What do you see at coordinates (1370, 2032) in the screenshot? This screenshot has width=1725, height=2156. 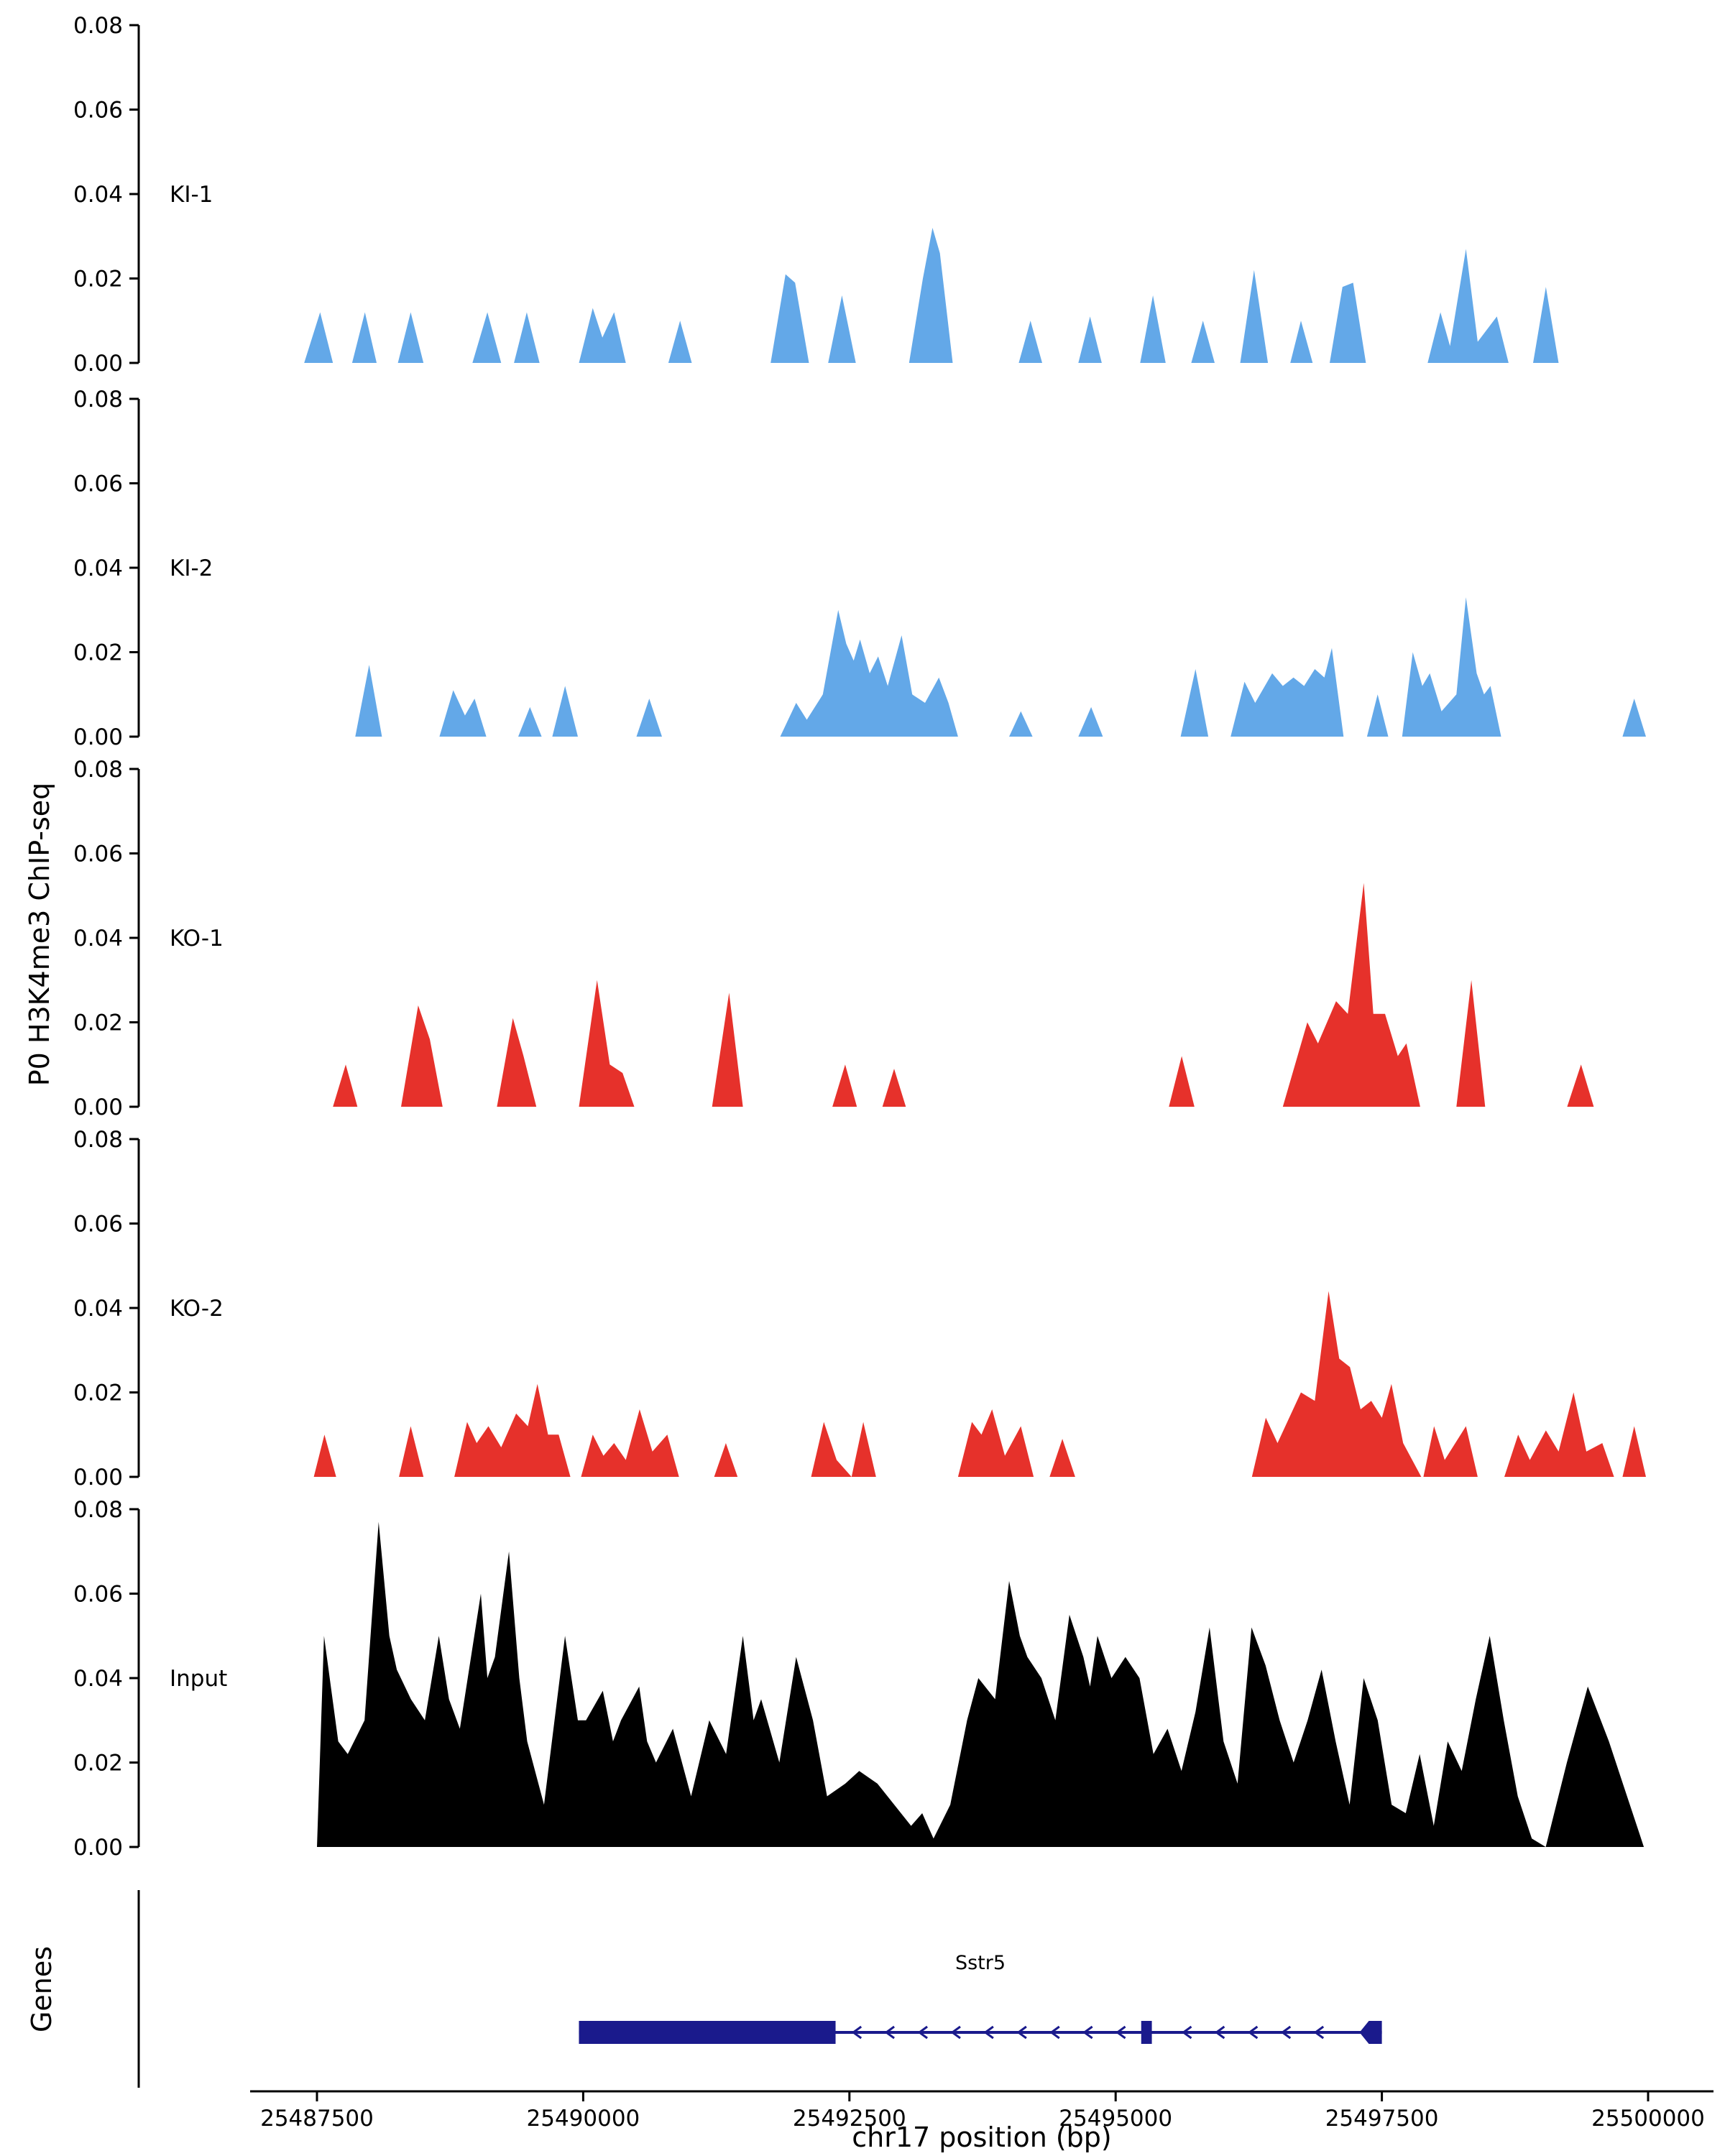 I see `gene-terminal-exon` at bounding box center [1370, 2032].